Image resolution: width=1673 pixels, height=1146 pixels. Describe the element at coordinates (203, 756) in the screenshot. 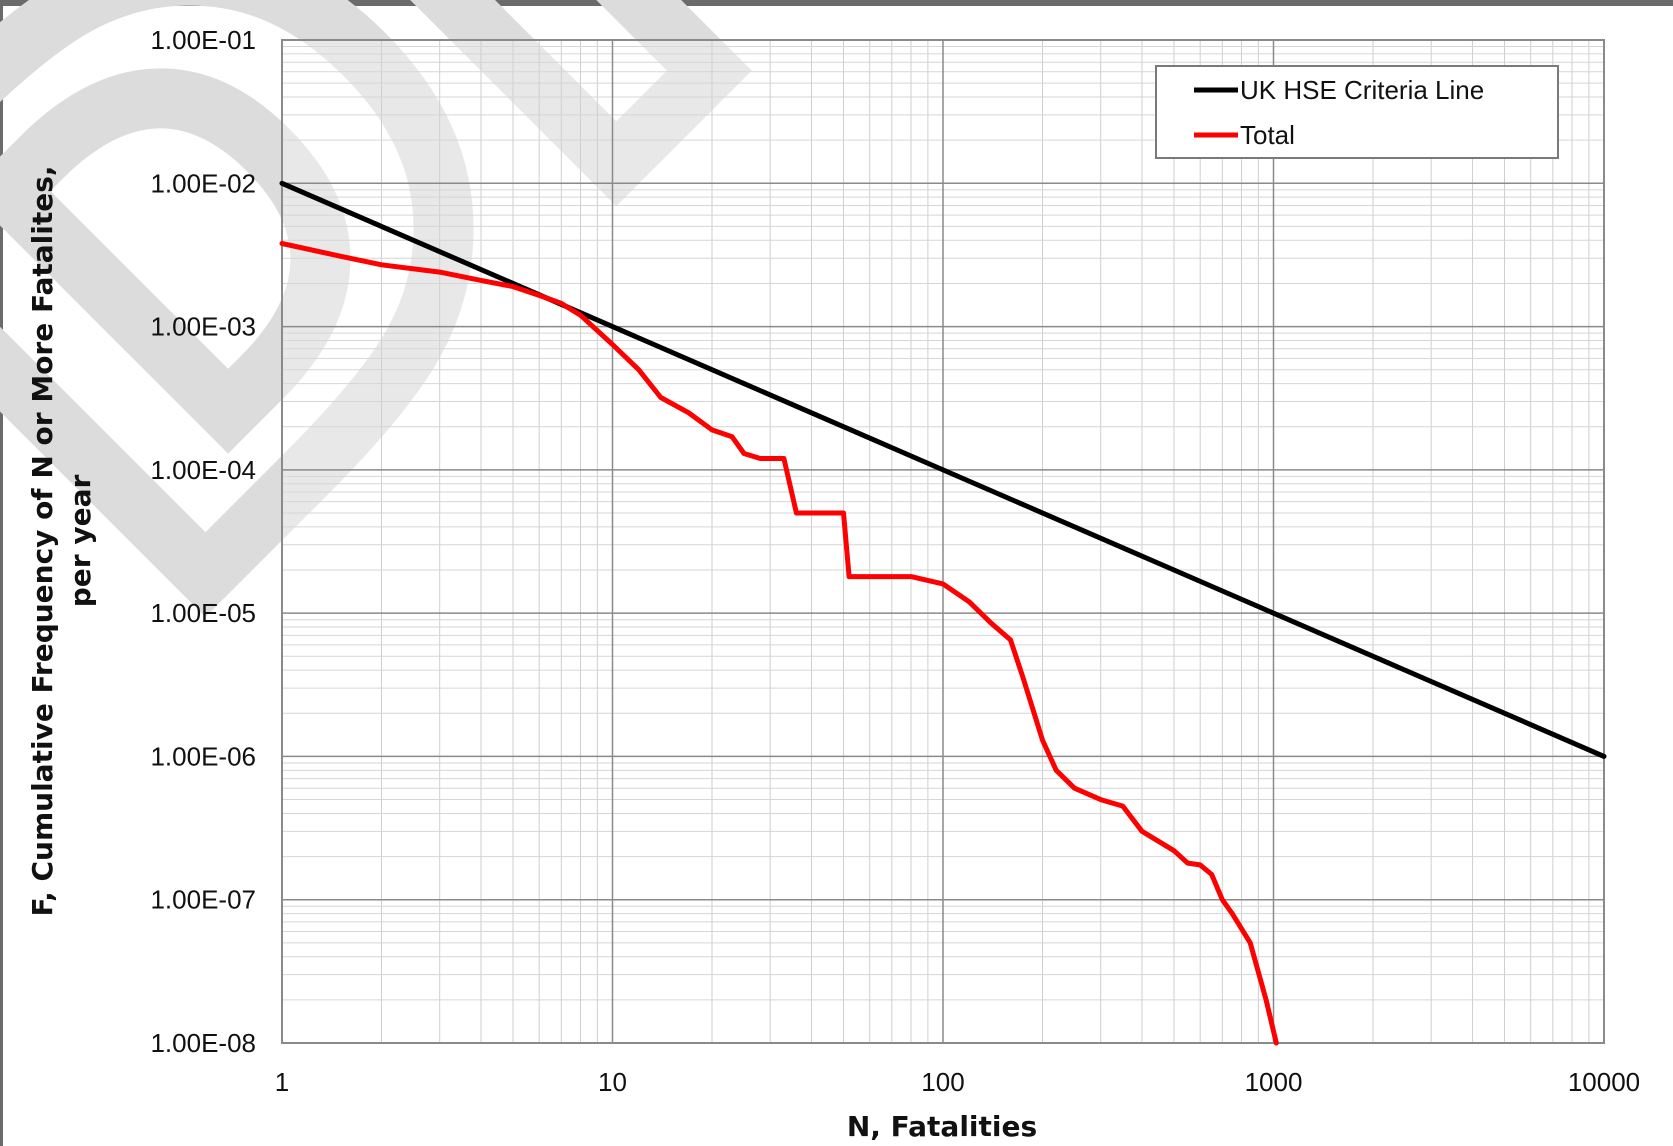

I see `y-tick-label: 1.00E-06` at that location.